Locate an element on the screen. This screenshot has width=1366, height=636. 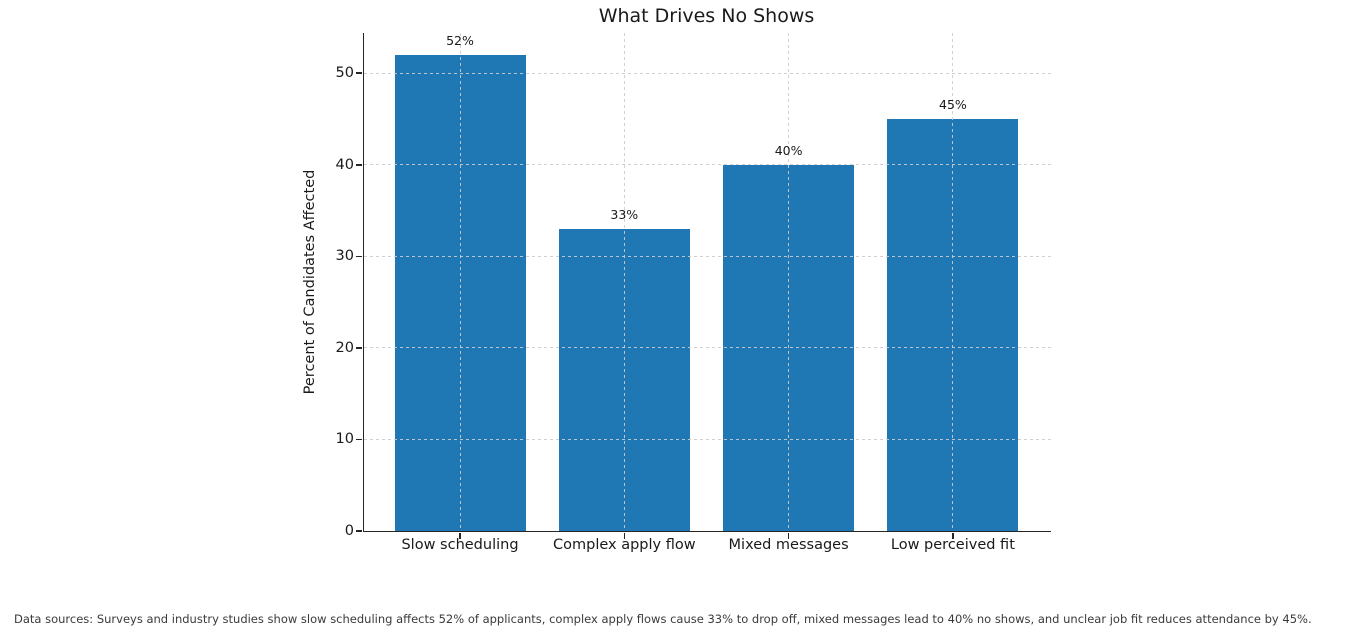
bar-value-label: 33% is located at coordinates (624, 214).